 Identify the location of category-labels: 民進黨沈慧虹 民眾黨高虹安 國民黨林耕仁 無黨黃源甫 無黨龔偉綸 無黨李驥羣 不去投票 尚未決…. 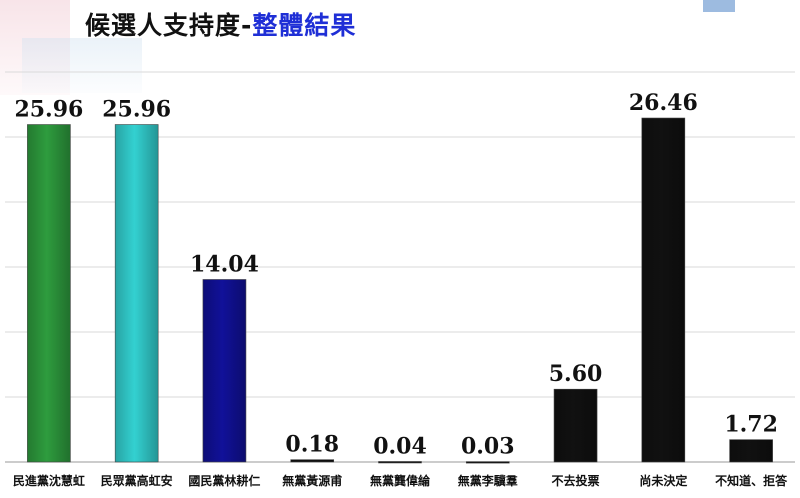
(400, 480).